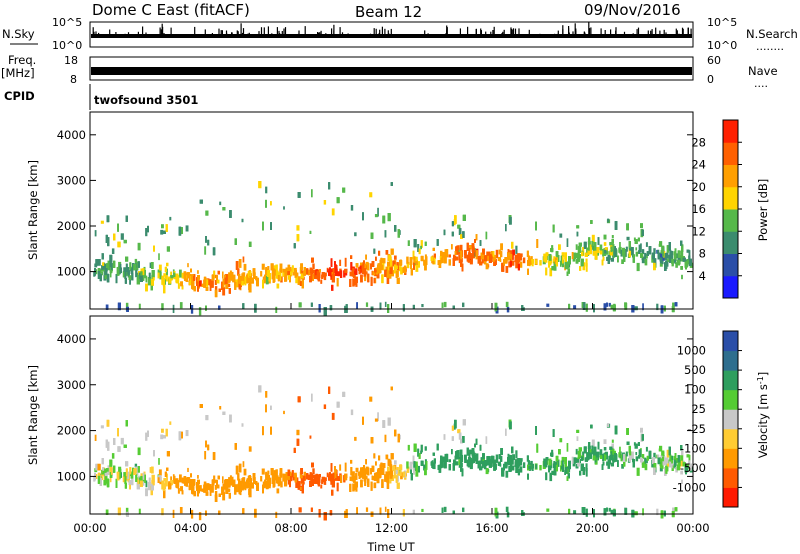  Describe the element at coordinates (710, 79) in the screenshot. I see `freq-tick-bottom-right: 0` at that location.